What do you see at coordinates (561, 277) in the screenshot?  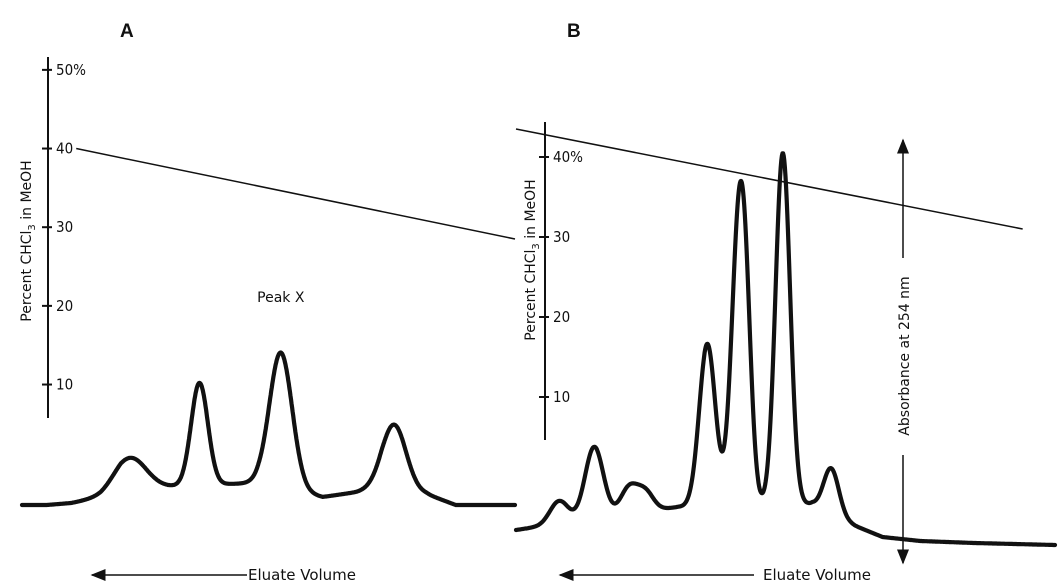 I see `panel-b-y-ticks: 40% 30 20 10` at bounding box center [561, 277].